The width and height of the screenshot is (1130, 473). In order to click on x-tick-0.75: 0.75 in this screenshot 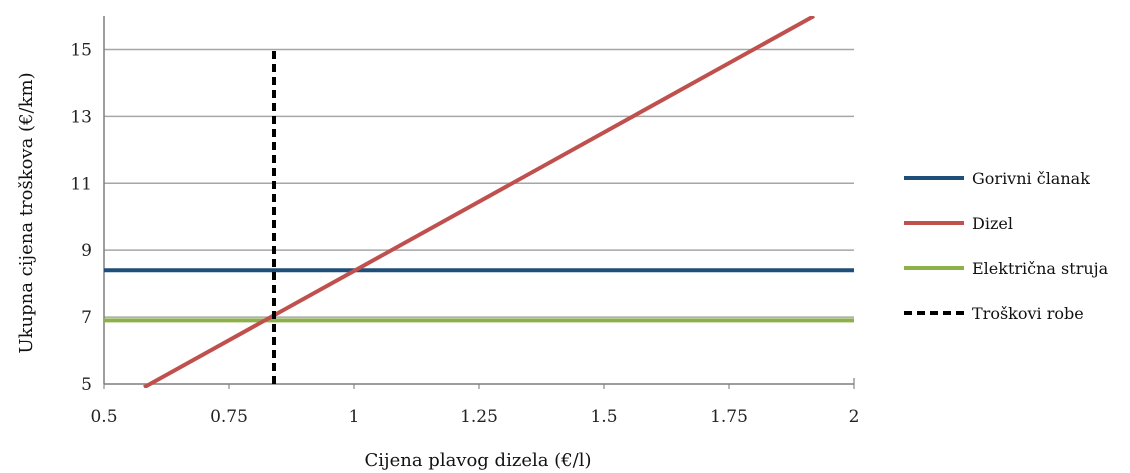, I will do `click(229, 417)`.